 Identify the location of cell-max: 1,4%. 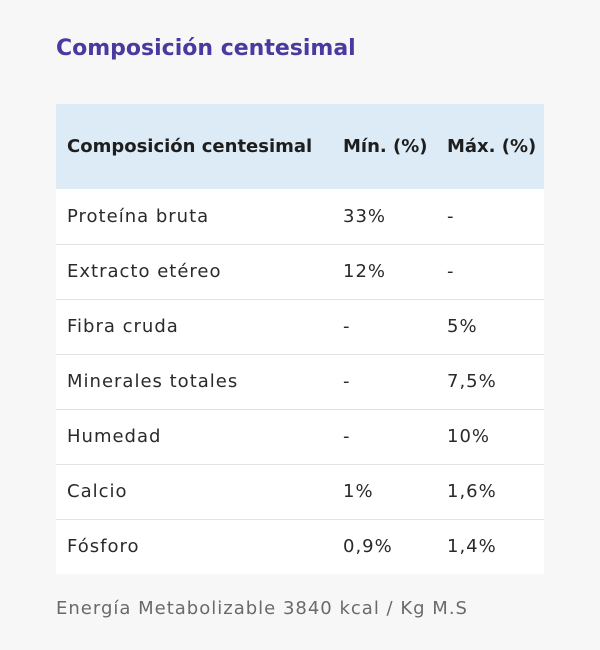
(490, 546).